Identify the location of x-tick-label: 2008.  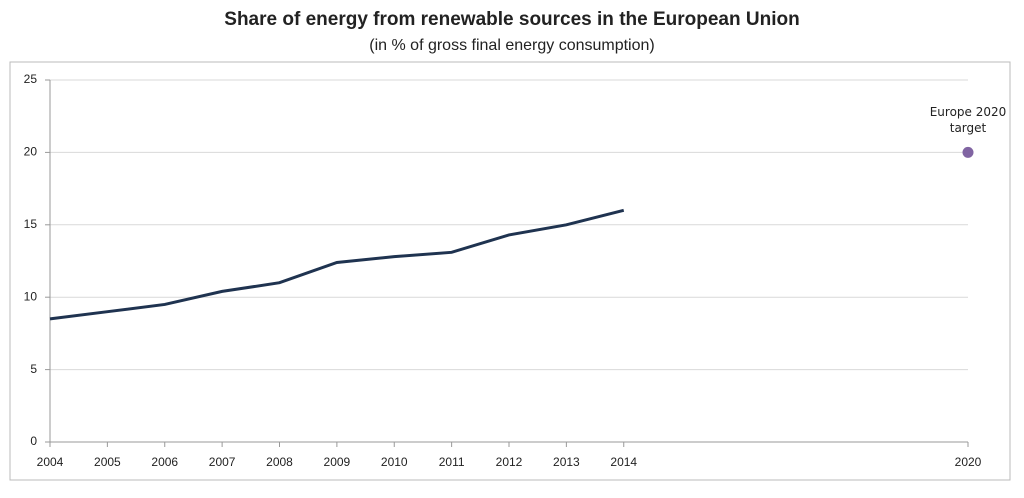
(279, 462).